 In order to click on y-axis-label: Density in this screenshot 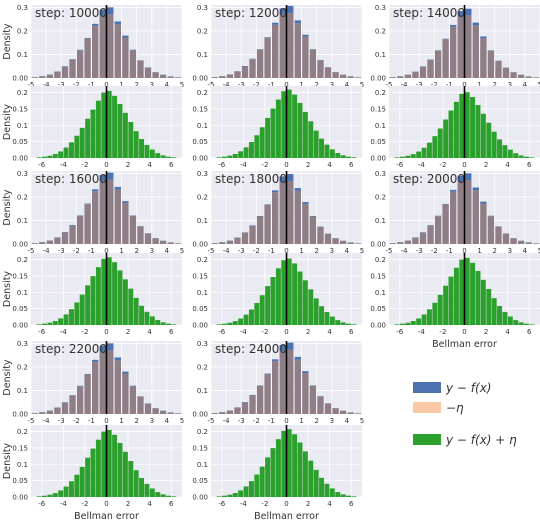, I will do `click(7, 207)`.